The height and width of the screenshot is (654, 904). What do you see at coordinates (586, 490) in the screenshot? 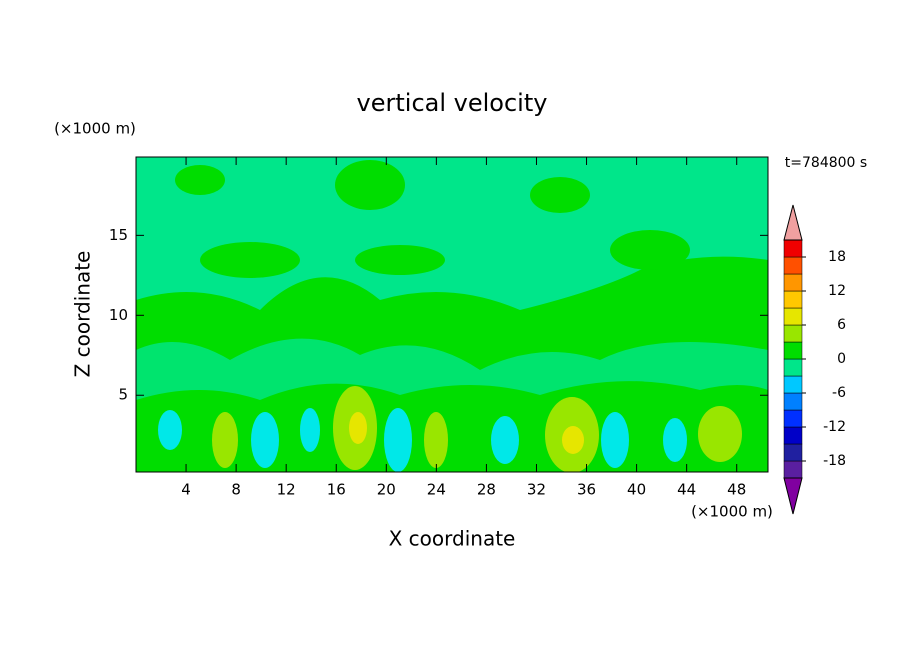
I see `x-tick-label: 36` at bounding box center [586, 490].